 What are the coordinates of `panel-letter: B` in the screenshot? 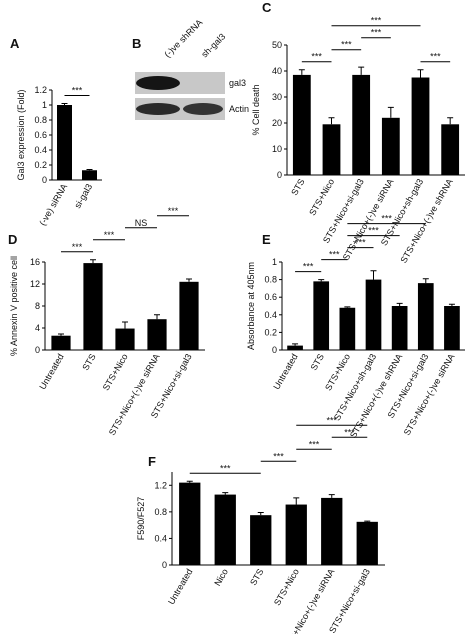 It's located at (136, 43).